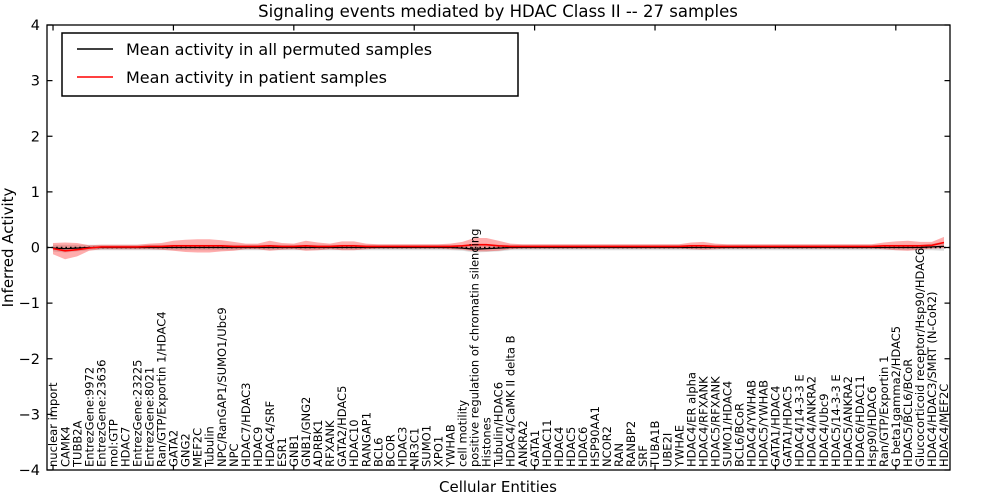 The height and width of the screenshot is (500, 1000). What do you see at coordinates (836, 420) in the screenshot?
I see `x-tick-label: HDAC5/14-3-3 E` at bounding box center [836, 420].